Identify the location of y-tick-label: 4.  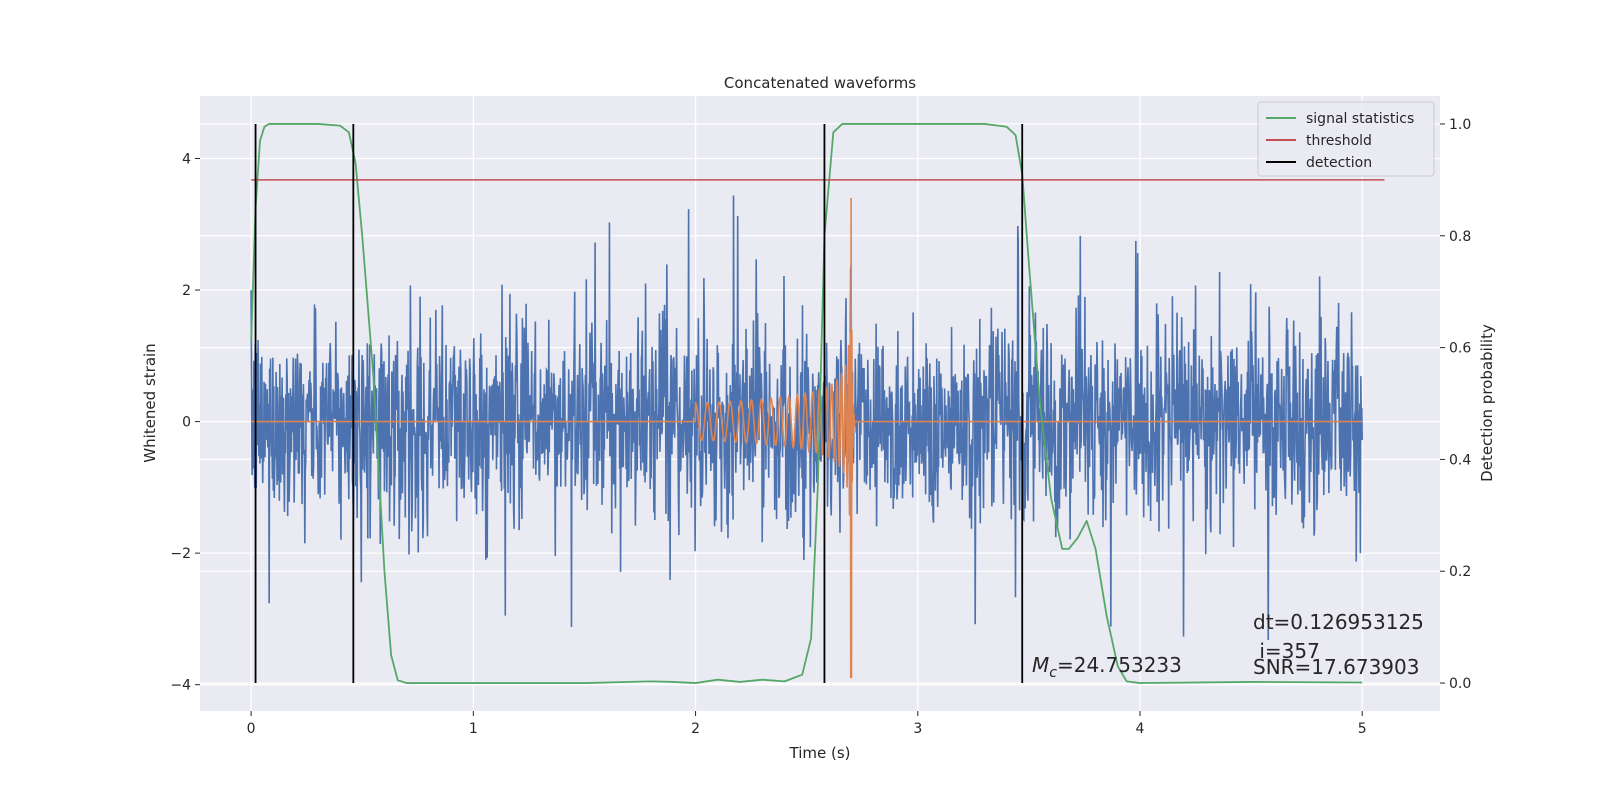
(186, 159).